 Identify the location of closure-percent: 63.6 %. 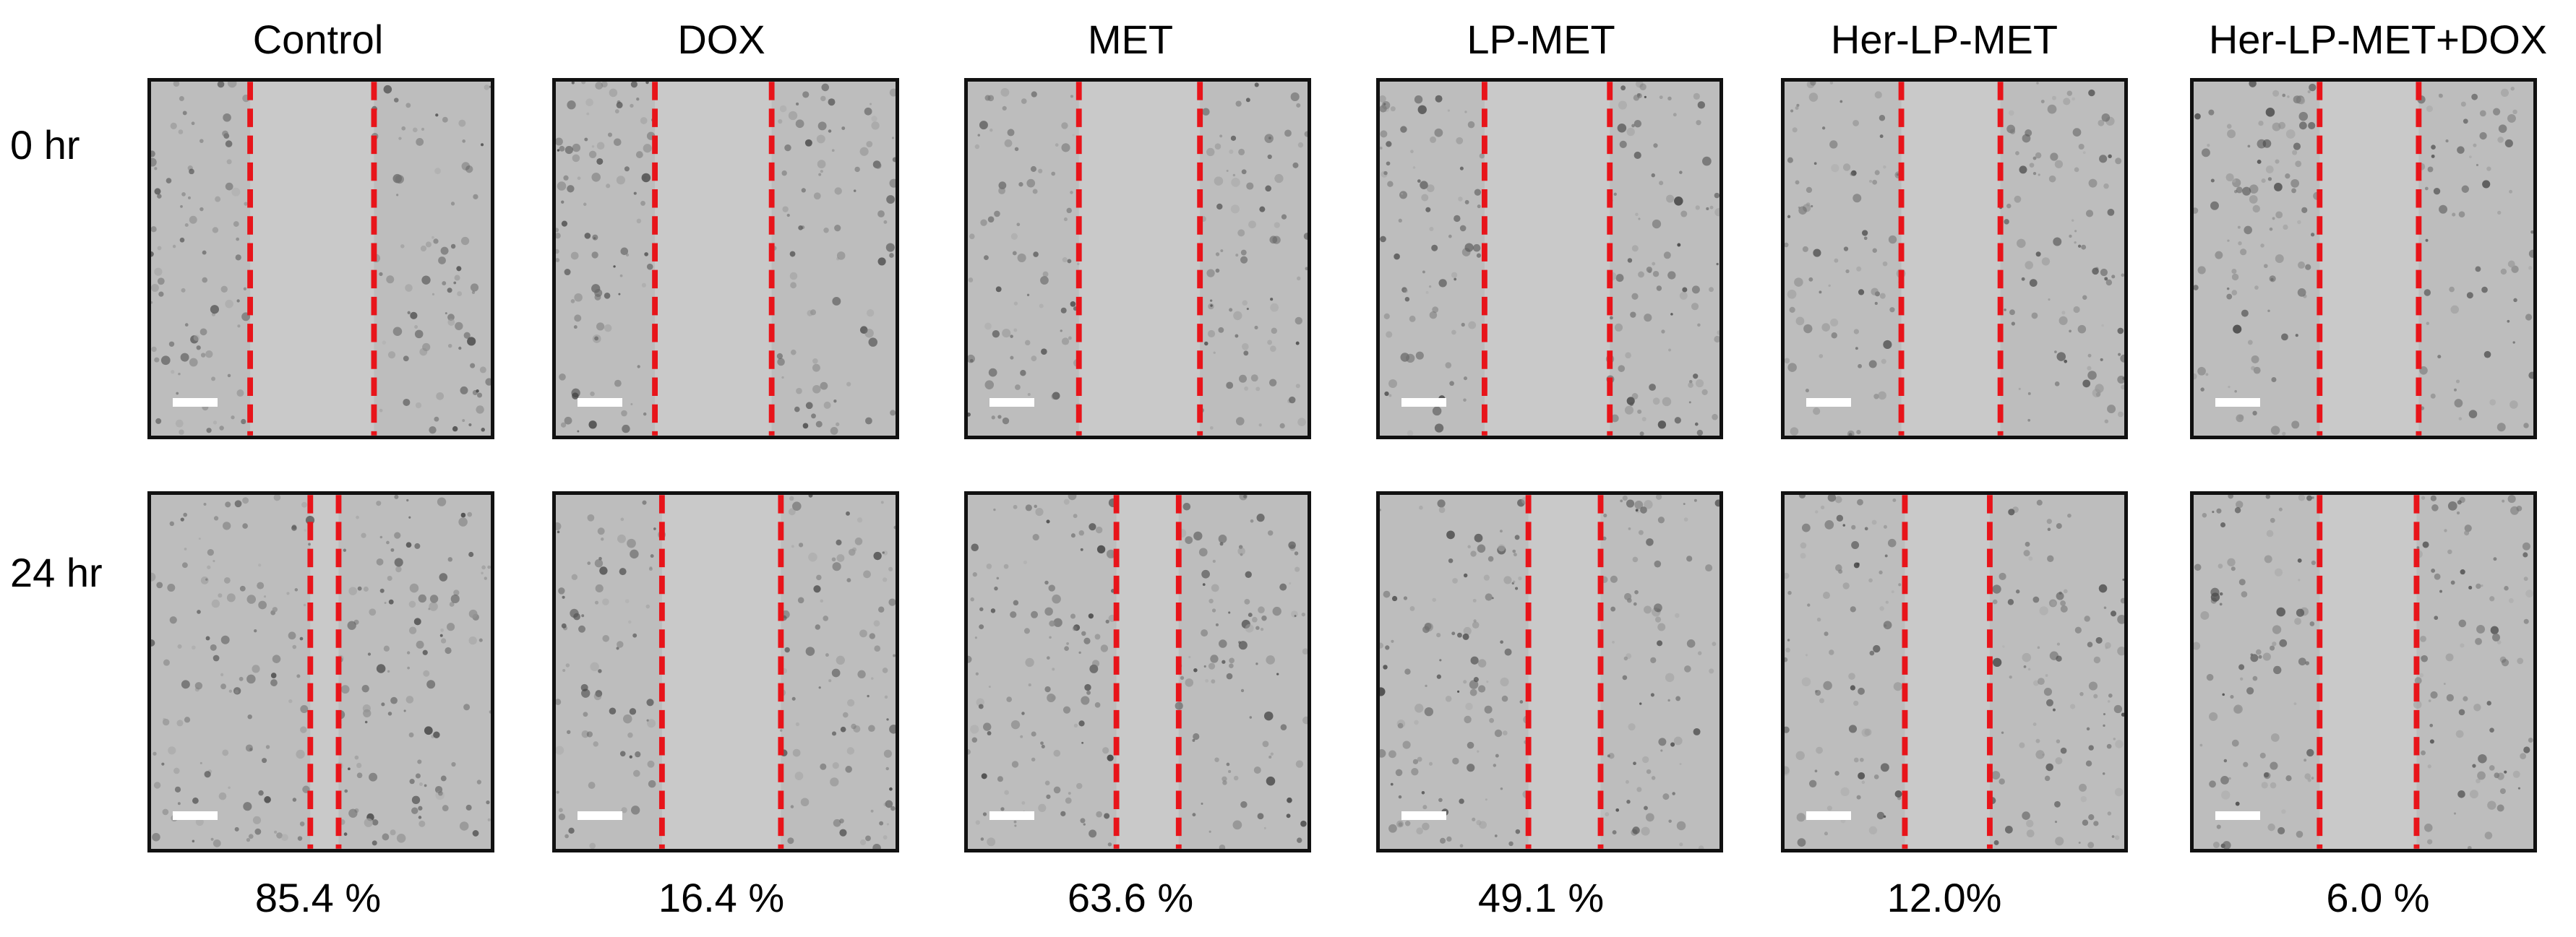
(1131, 897).